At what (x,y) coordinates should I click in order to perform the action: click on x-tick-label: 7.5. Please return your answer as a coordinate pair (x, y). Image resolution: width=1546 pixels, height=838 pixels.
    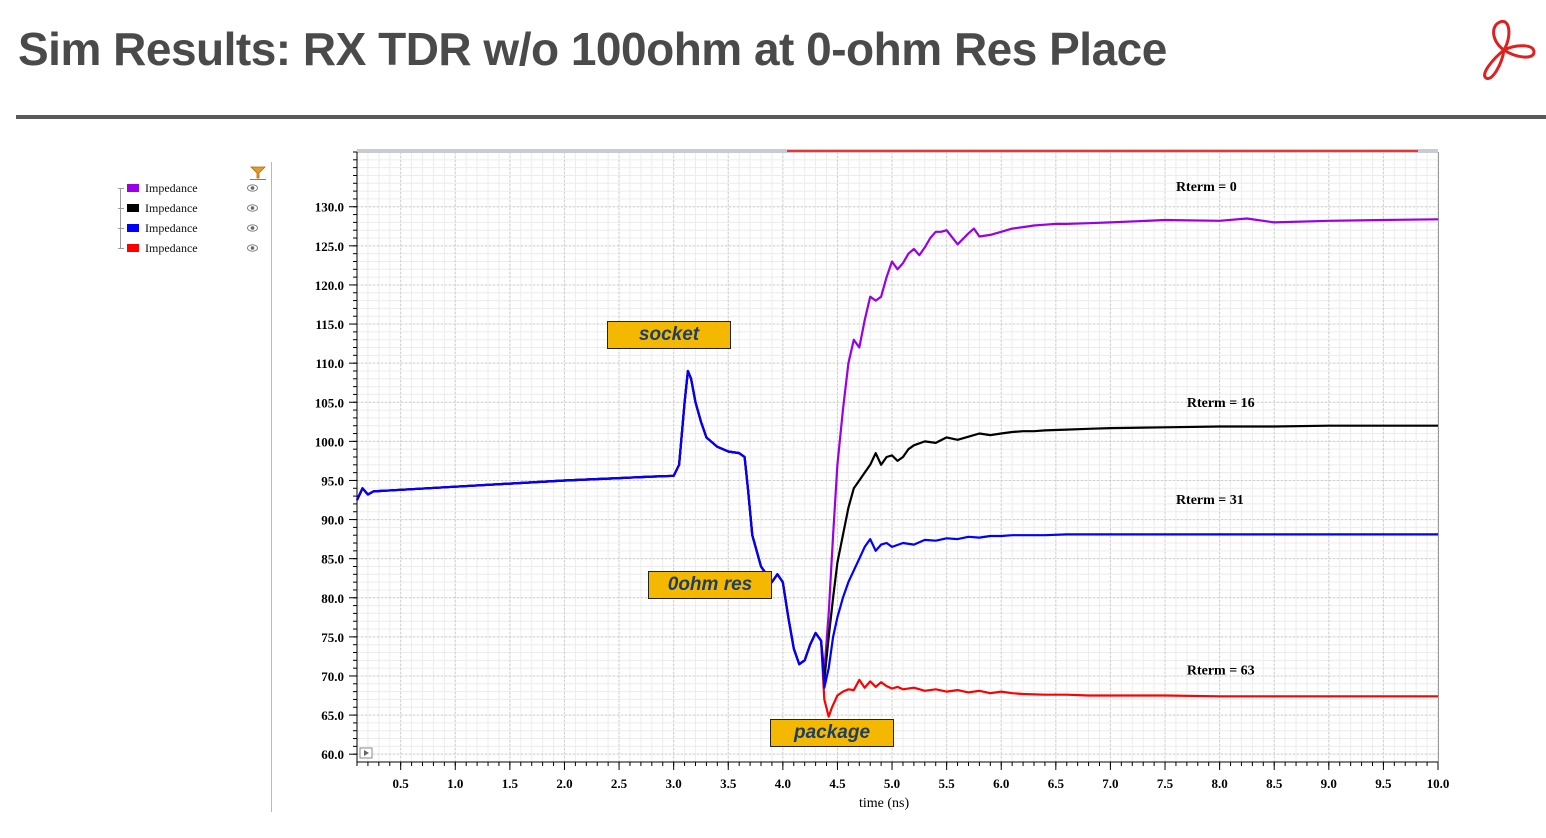
    Looking at the image, I should click on (1165, 783).